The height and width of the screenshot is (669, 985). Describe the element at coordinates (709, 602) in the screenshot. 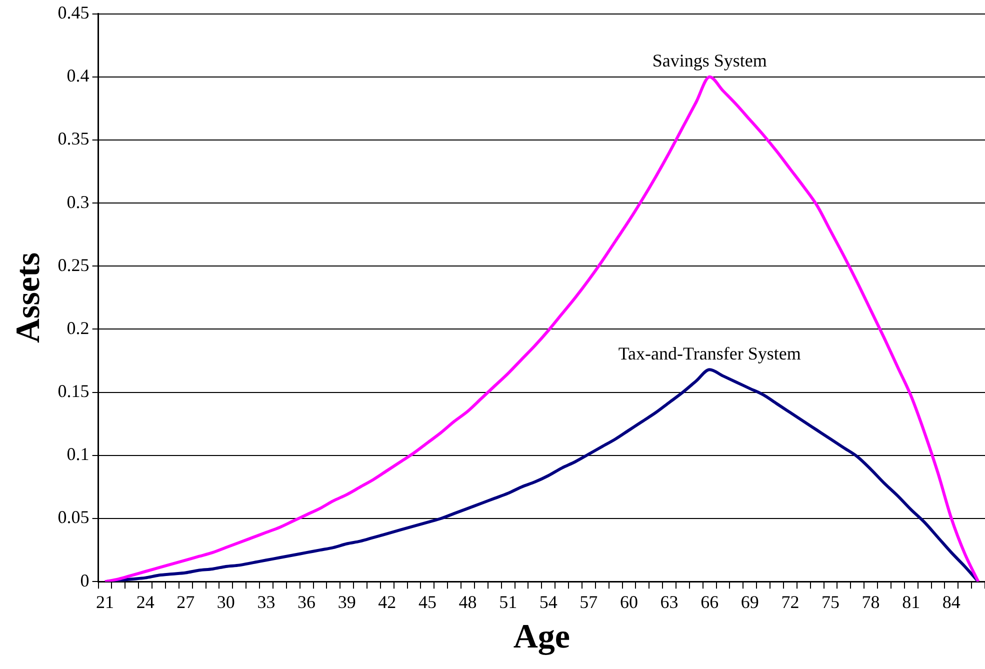

I see `x-tick-label: 66` at that location.